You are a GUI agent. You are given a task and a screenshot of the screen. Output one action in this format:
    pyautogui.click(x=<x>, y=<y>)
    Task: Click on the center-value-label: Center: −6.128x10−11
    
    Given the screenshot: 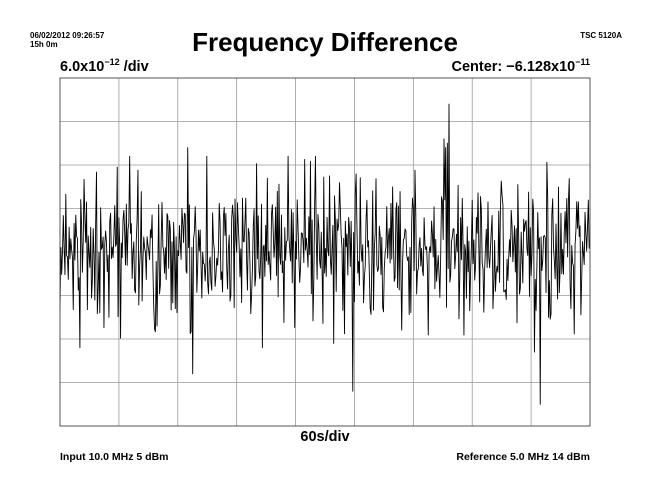 What is the action you would take?
    pyautogui.click(x=520, y=66)
    